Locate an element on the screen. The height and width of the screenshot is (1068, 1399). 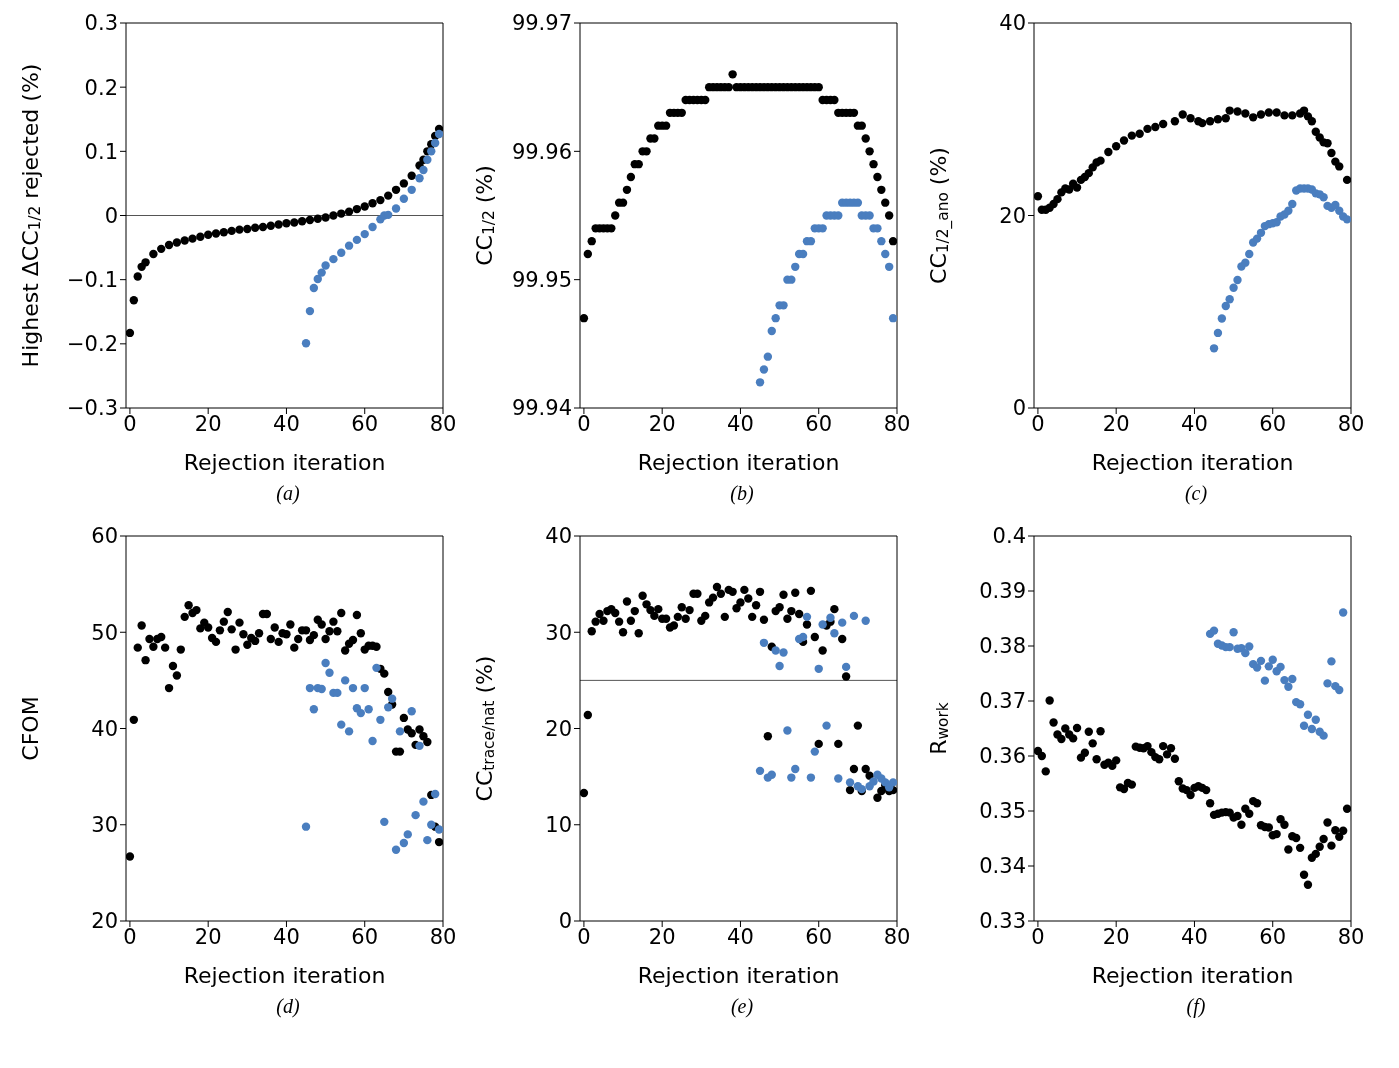
y-tick-label: 99.94 is located at coordinates (541, 408).